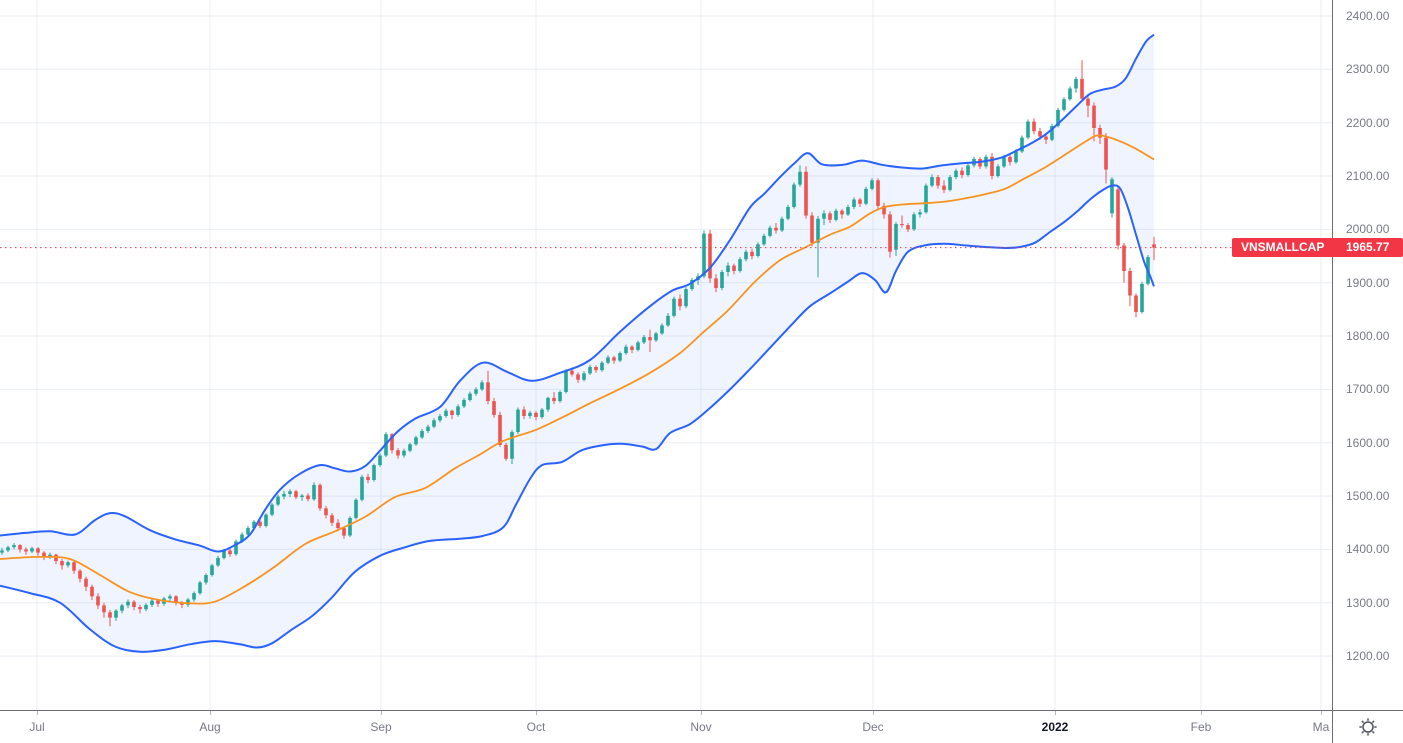 The image size is (1403, 743). Describe the element at coordinates (666, 726) in the screenshot. I see `time-axis: Jul Aug Sep Oct Nov Dec 2022 Feb Ma` at that location.